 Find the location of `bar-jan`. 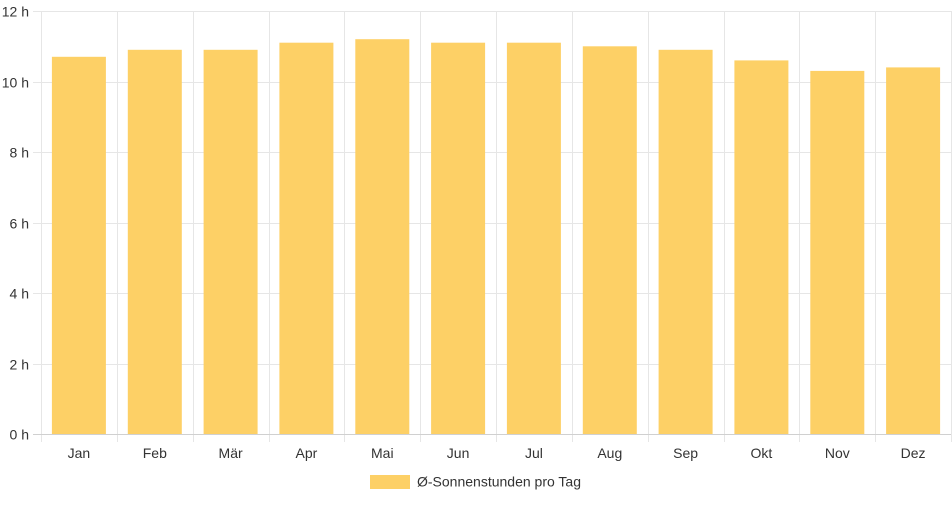

bar-jan is located at coordinates (78, 245).